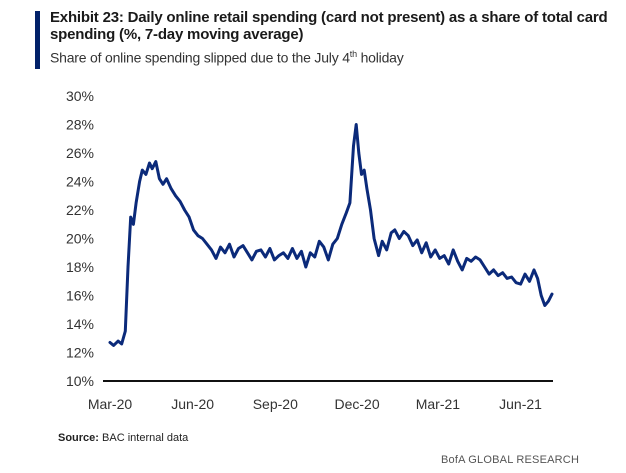  I want to click on y-tick-label: 14%, so click(80, 324).